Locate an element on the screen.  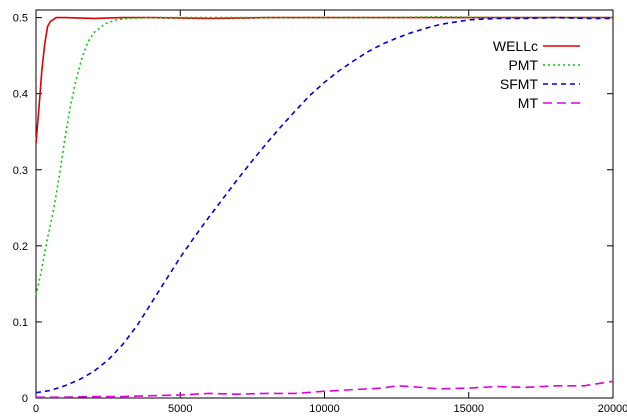
legend-label-wellc: WELLc is located at coordinates (515, 46).